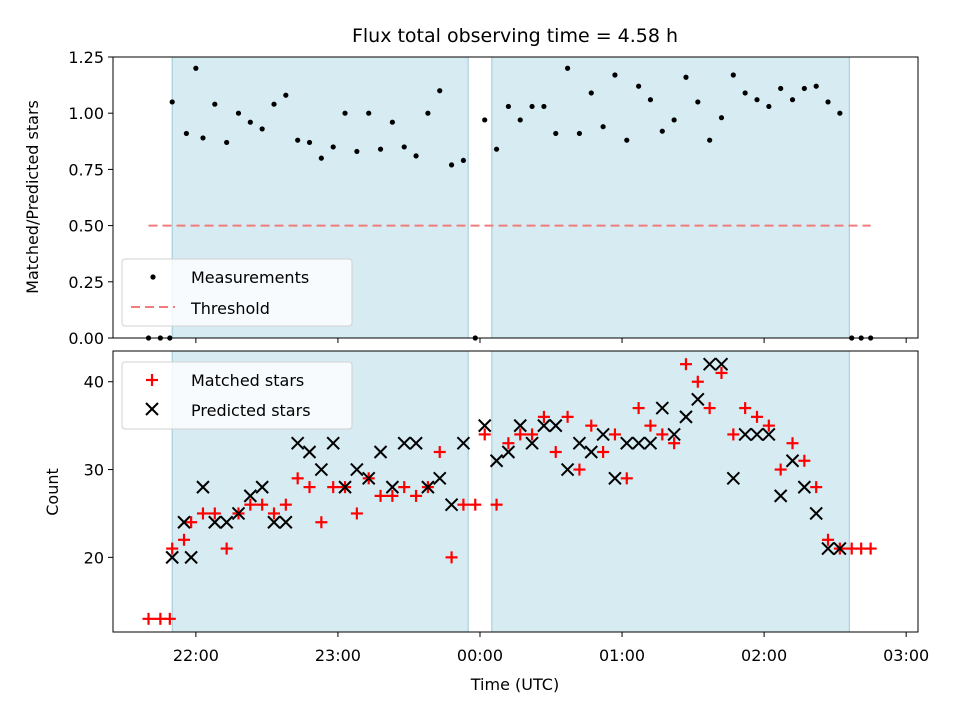 This screenshot has width=960, height=720. What do you see at coordinates (247, 380) in the screenshot?
I see `matched-stars-legend-label: Matched stars` at bounding box center [247, 380].